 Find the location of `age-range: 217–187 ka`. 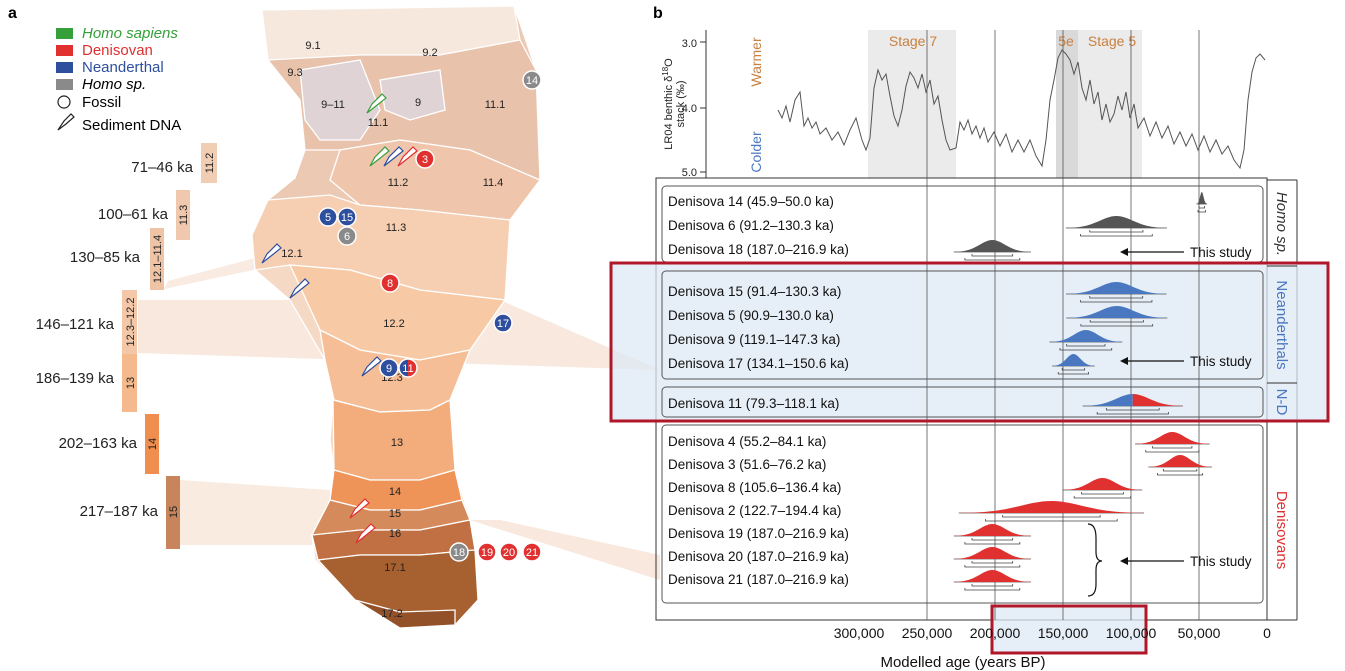

age-range: 217–187 ka is located at coordinates (119, 511).